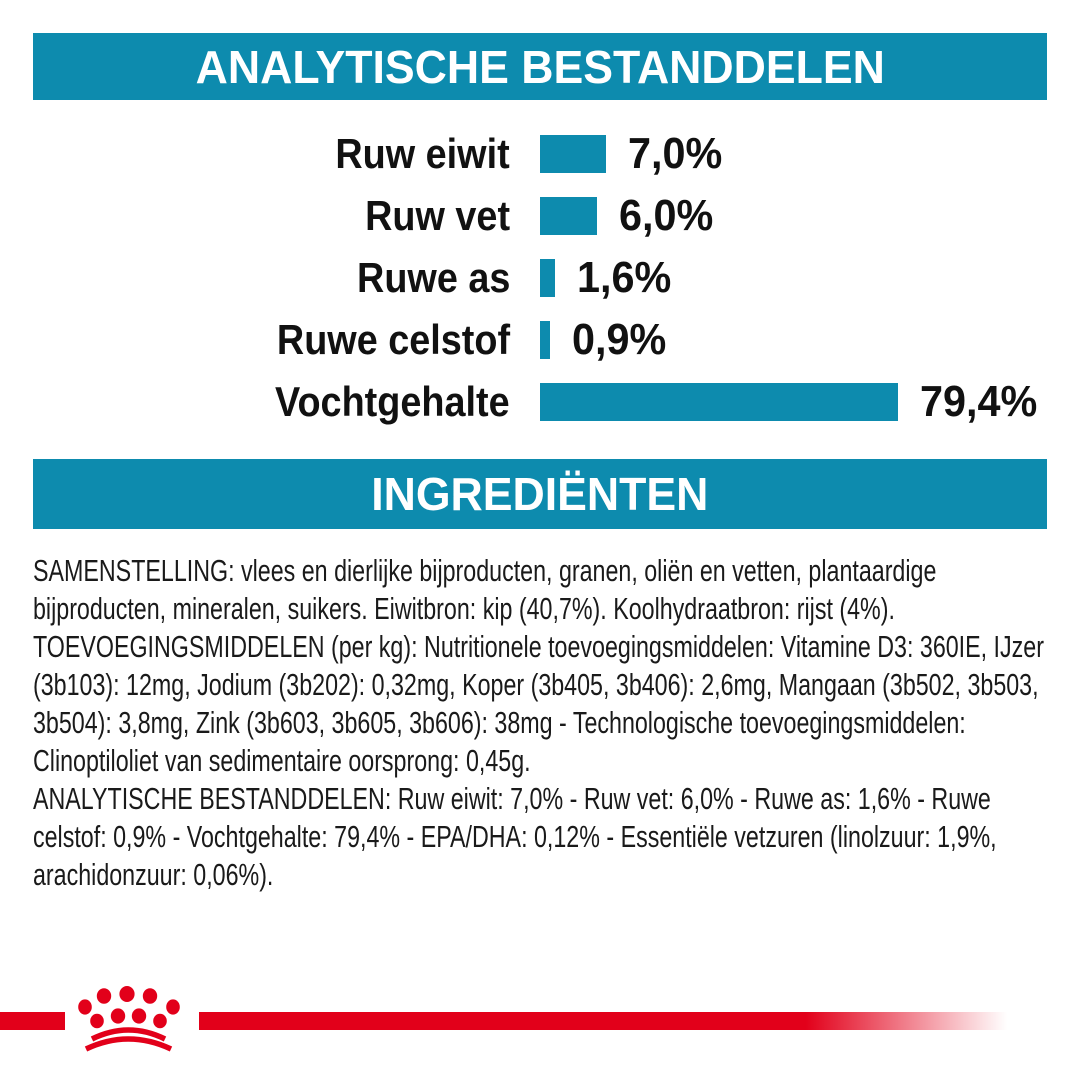 This screenshot has width=1080, height=1080. I want to click on bar-value: 7,0%, so click(675, 153).